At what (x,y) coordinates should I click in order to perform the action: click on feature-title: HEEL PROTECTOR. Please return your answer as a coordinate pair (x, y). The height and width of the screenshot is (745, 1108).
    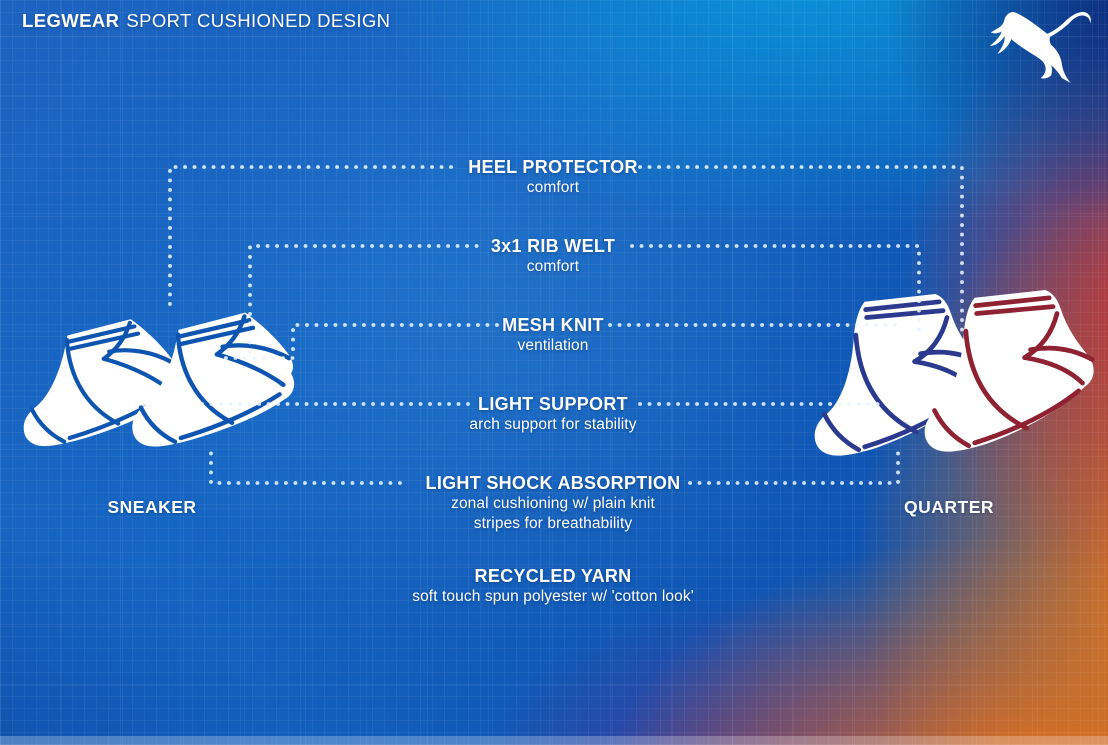
    Looking at the image, I should click on (553, 167).